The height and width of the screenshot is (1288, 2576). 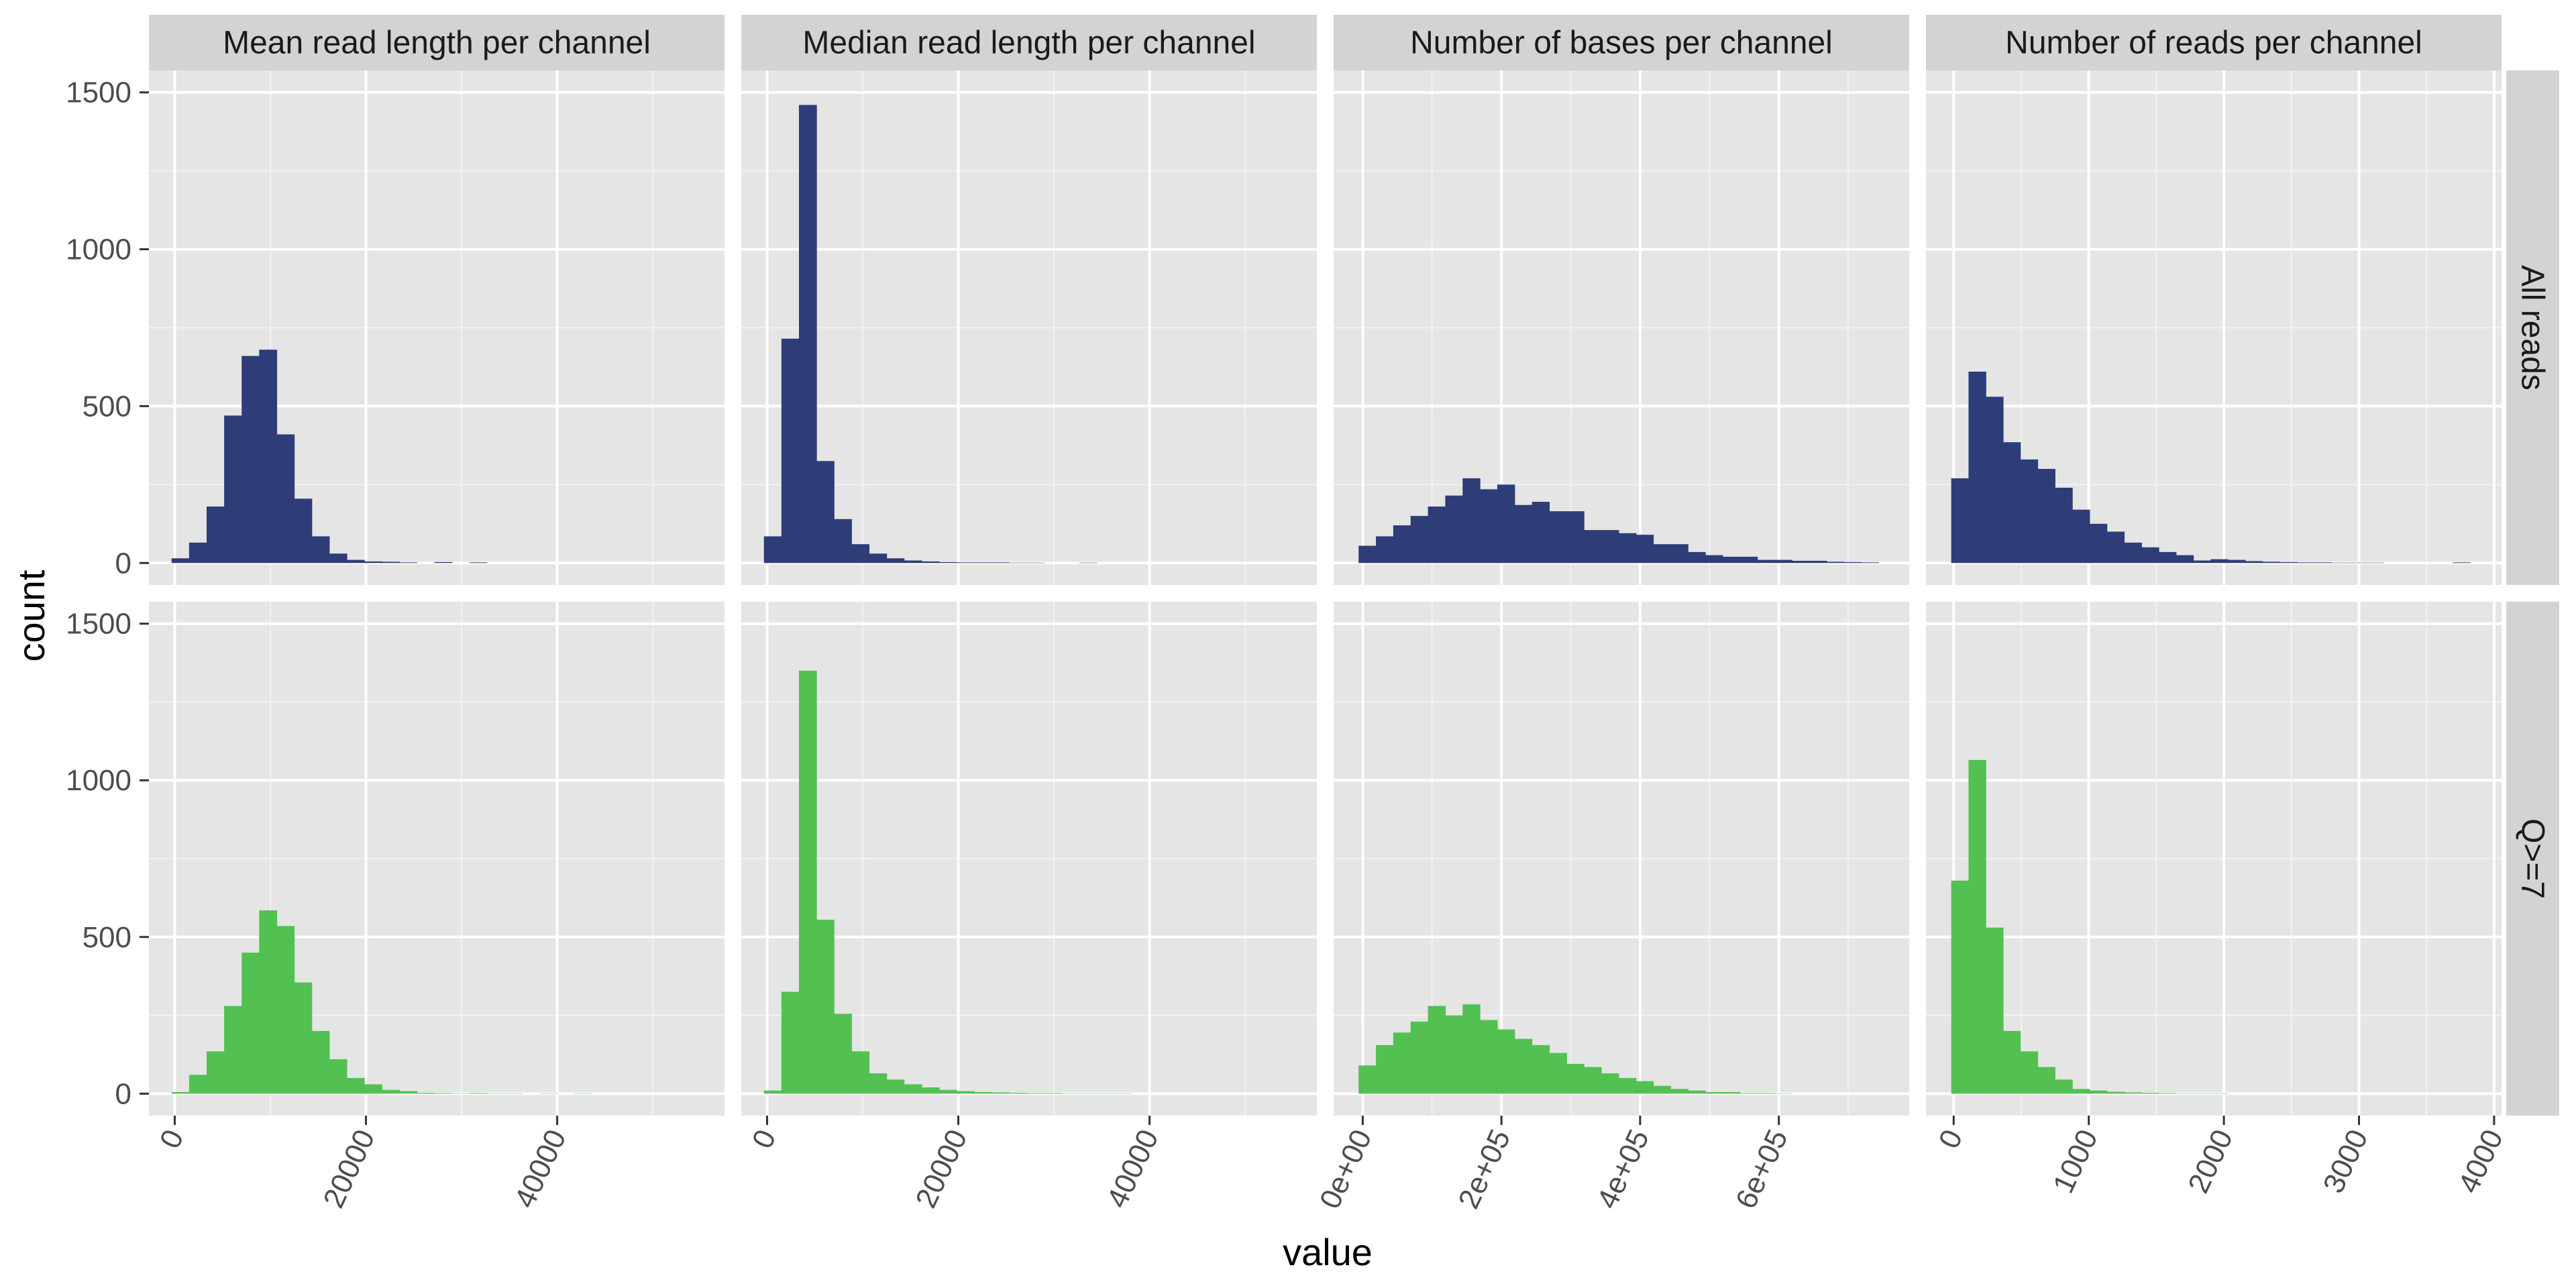 I want to click on y-tick-label: 500, so click(x=107, y=406).